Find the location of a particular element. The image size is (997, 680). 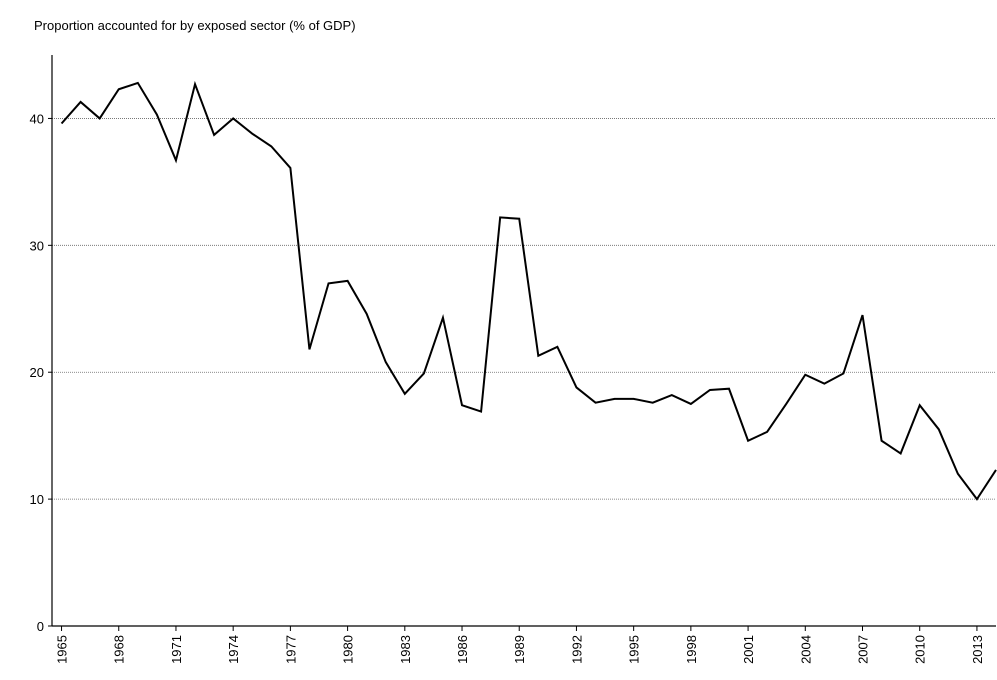

x-tick-label: 1998 is located at coordinates (691, 649).